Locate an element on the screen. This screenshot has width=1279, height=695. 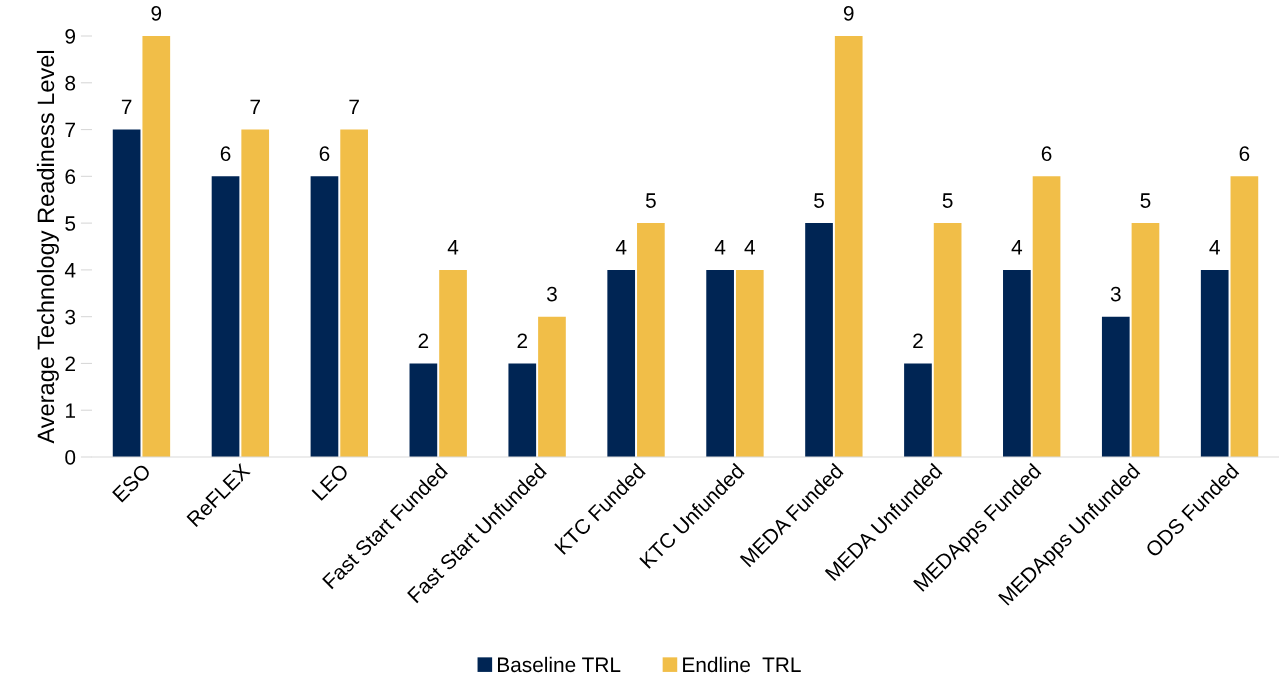
y-tick-label: 1 is located at coordinates (71, 410).